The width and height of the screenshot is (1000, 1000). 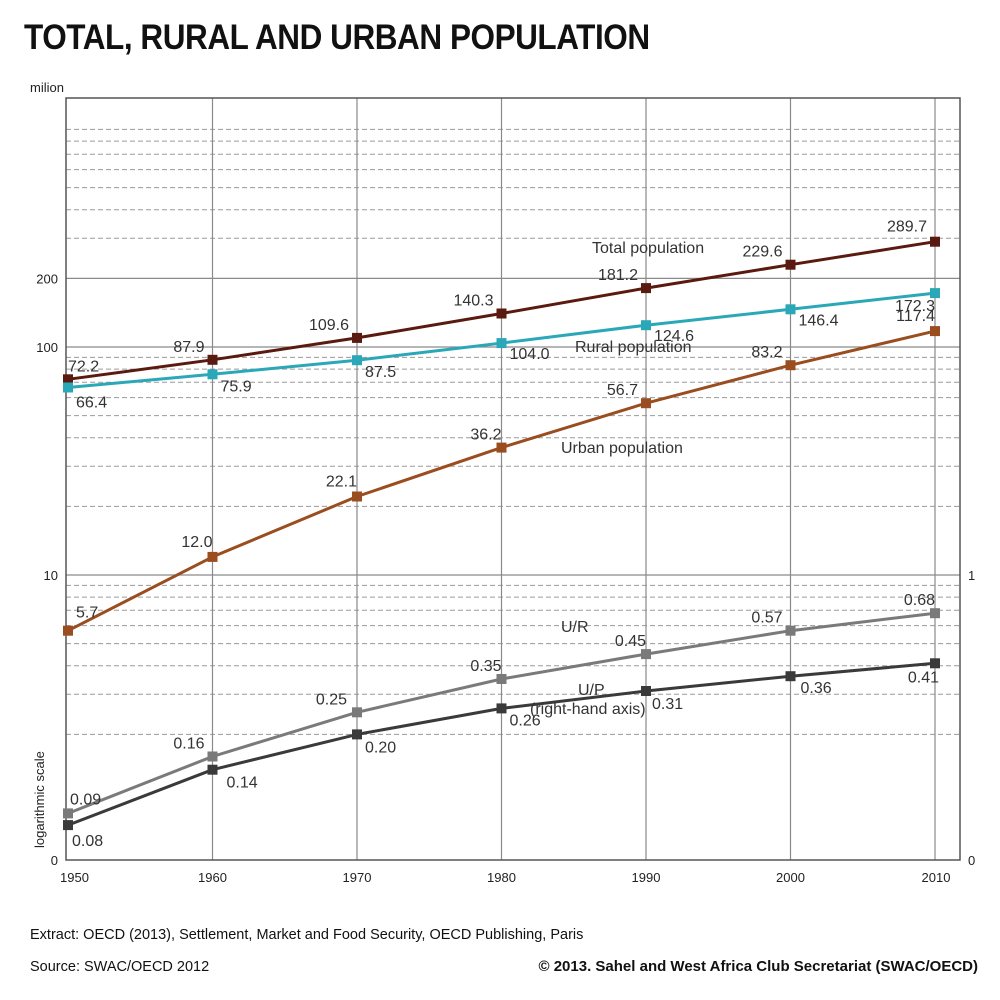 What do you see at coordinates (971, 860) in the screenshot?
I see `right-tick-label: 0` at bounding box center [971, 860].